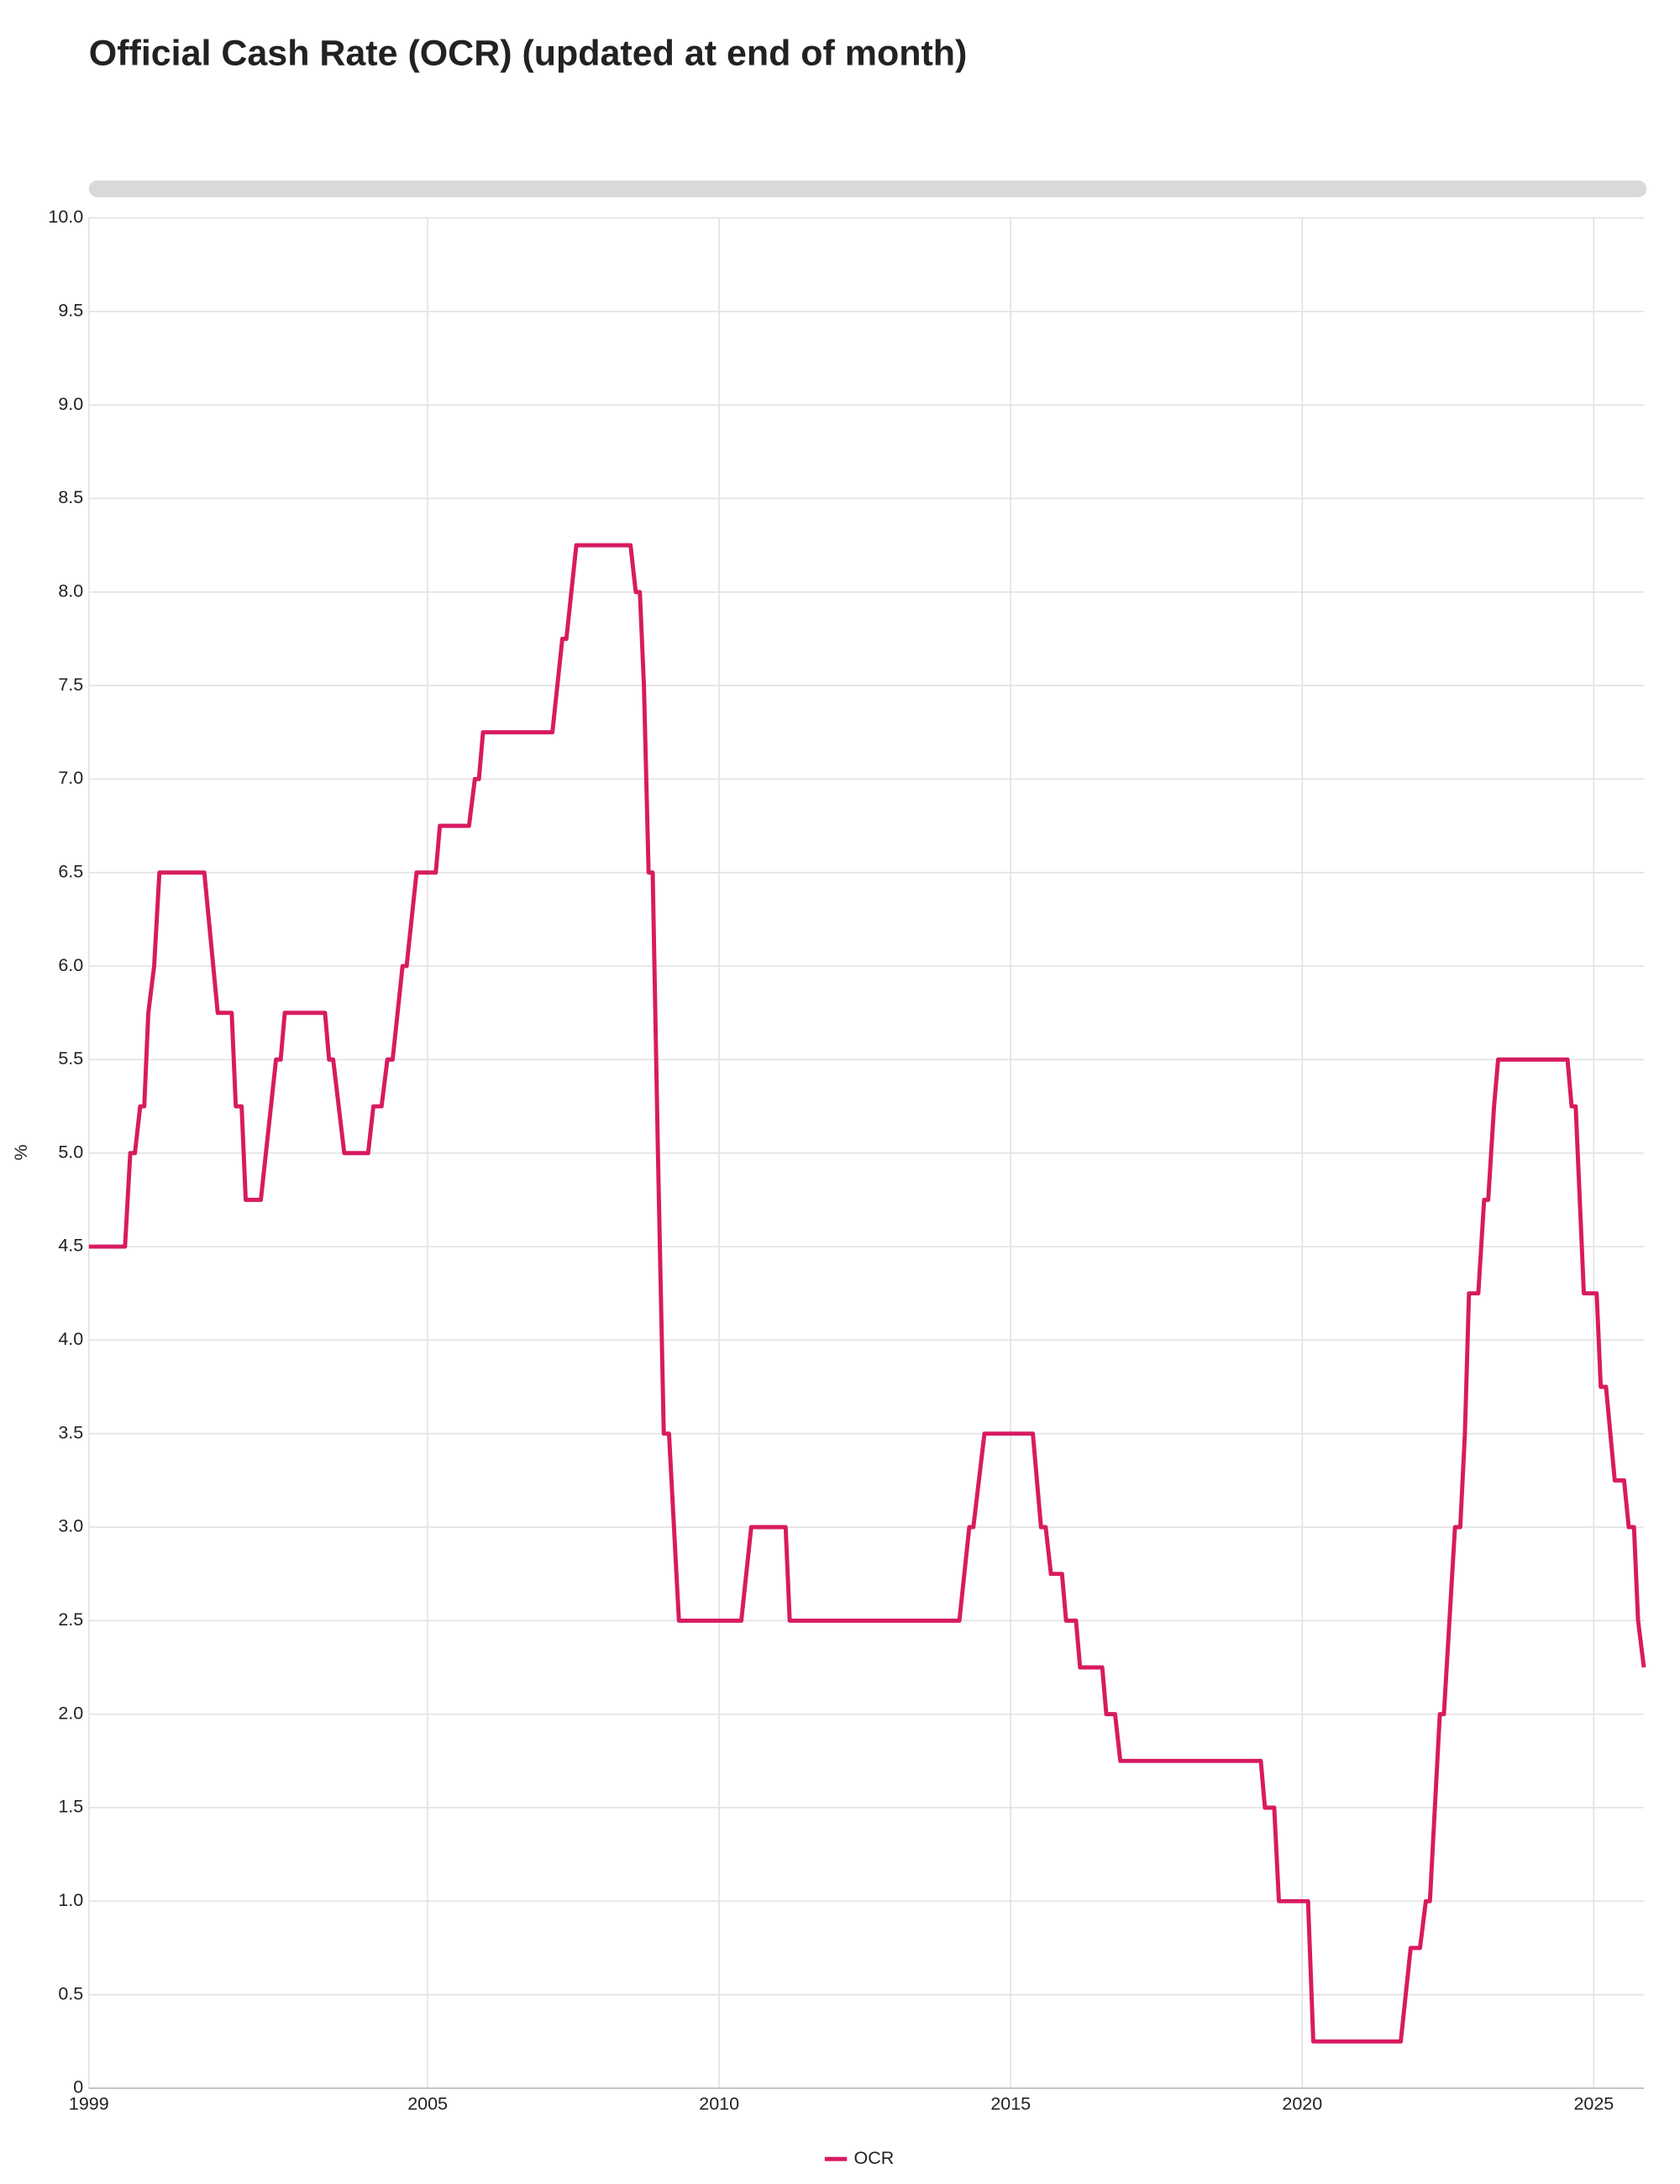  Describe the element at coordinates (70, 778) in the screenshot. I see `y-tick-label: 7.0` at that location.